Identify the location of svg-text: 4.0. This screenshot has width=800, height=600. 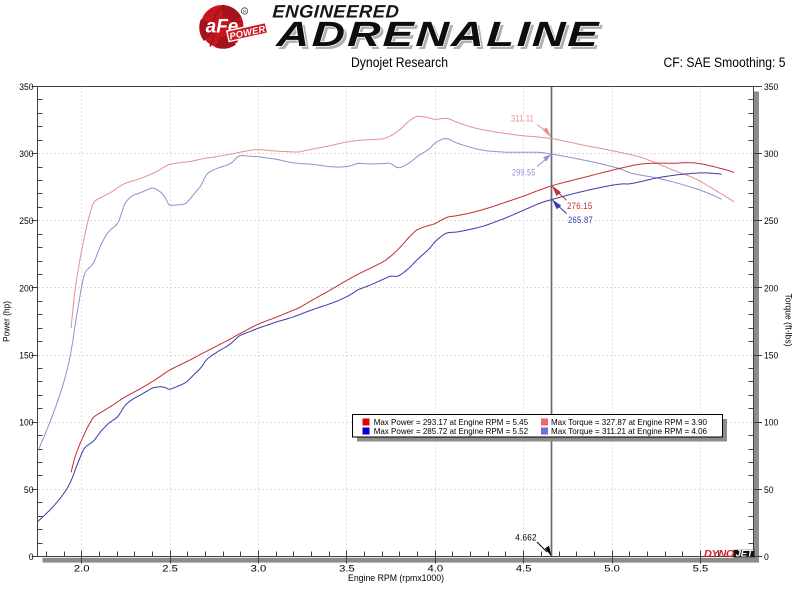
(436, 568).